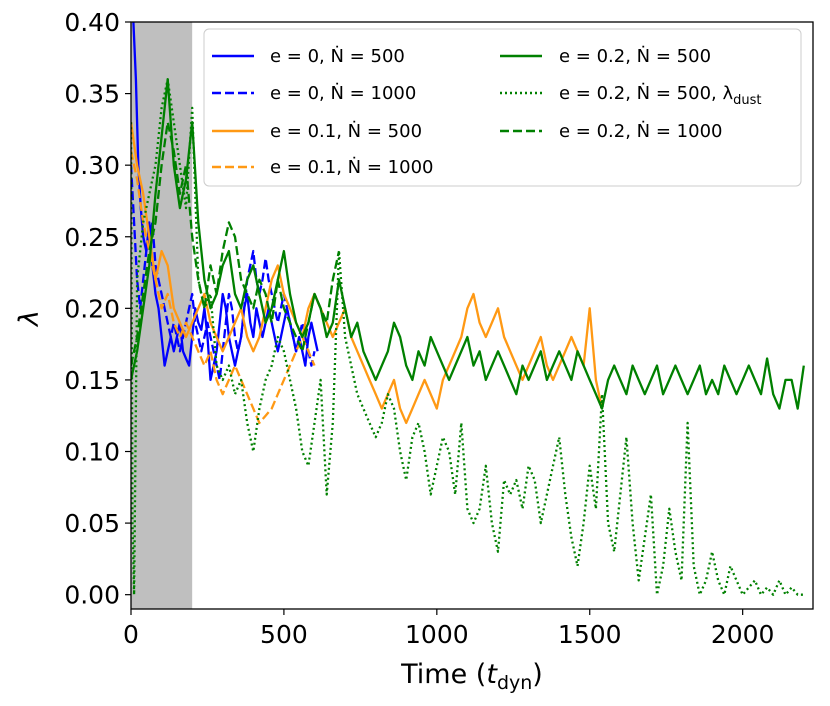  What do you see at coordinates (351, 167) in the screenshot?
I see `legend-label-e01-n1000: e = 0.1, Ṅ = 1000` at bounding box center [351, 167].